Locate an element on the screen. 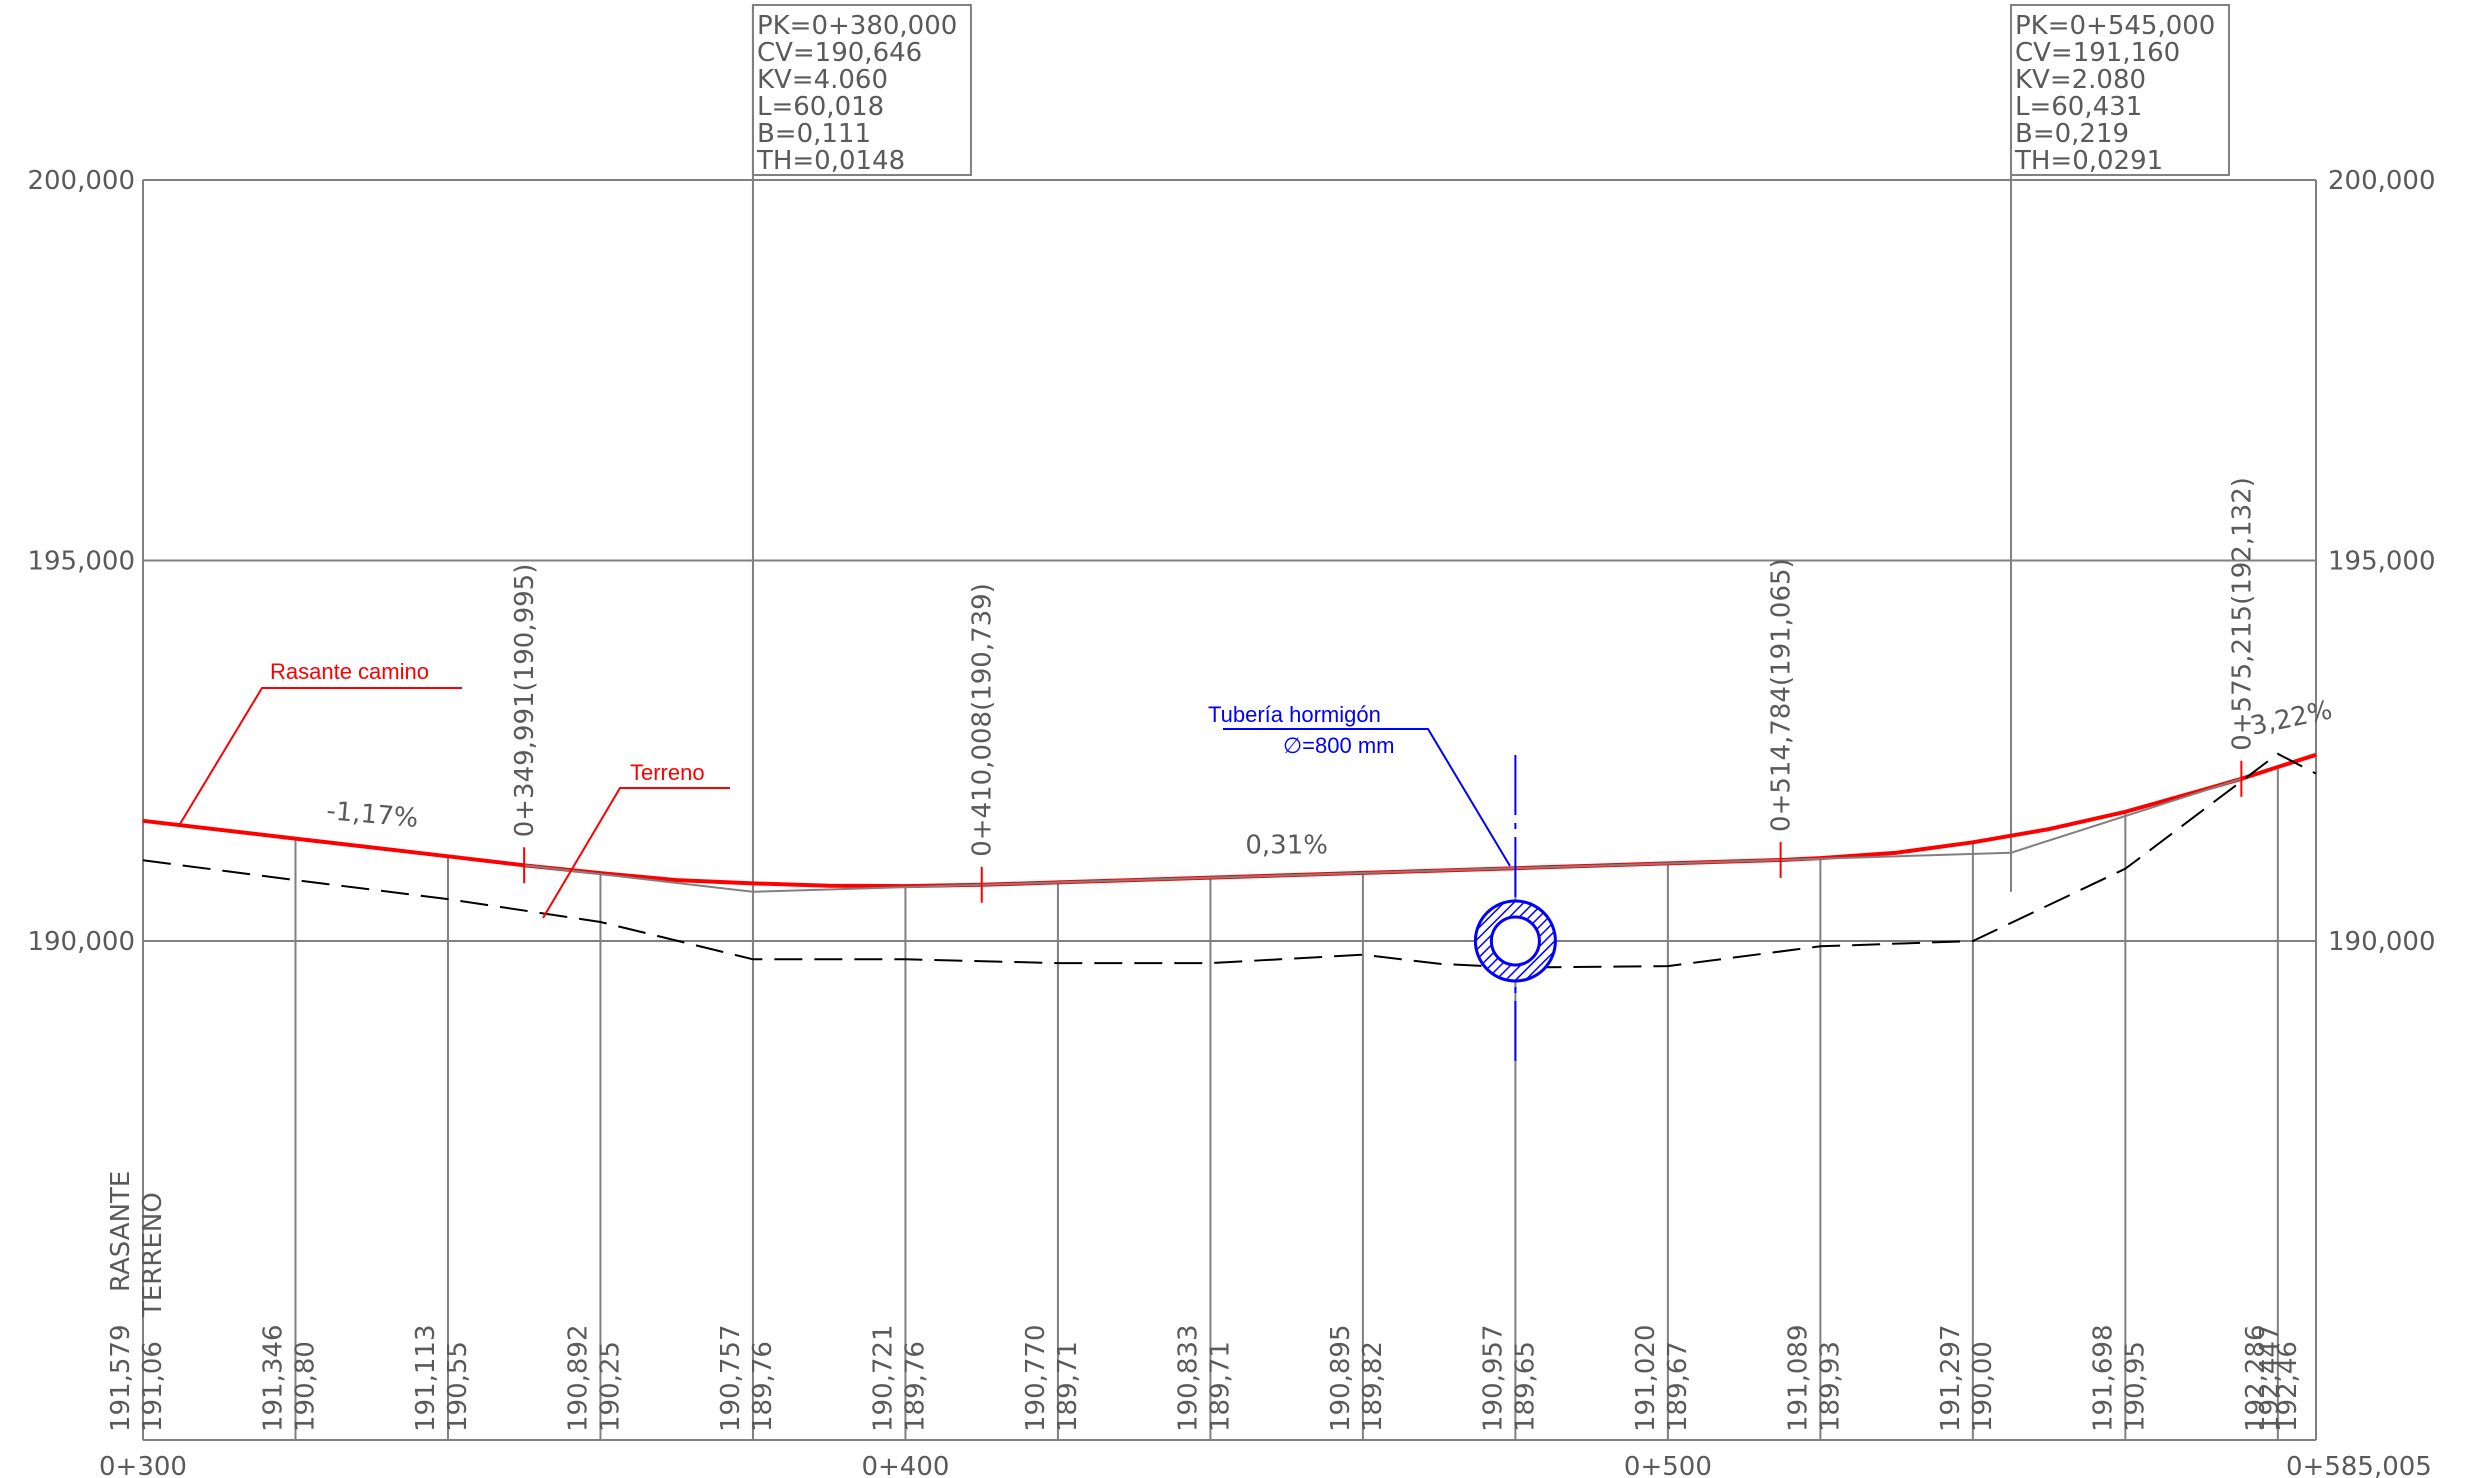  rasante-value: 190,895 is located at coordinates (1341, 1378).